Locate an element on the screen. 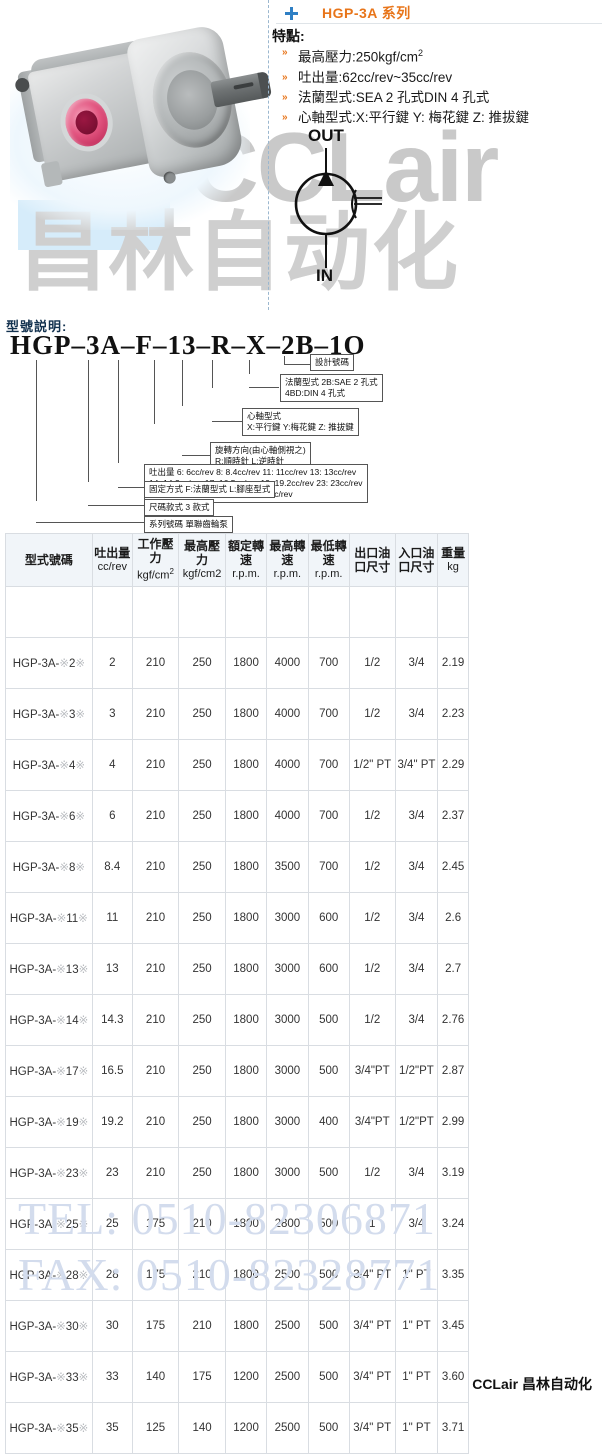 Image resolution: width=602 pixels, height=1454 pixels. series-title: HGP-3A 系列 is located at coordinates (366, 12).